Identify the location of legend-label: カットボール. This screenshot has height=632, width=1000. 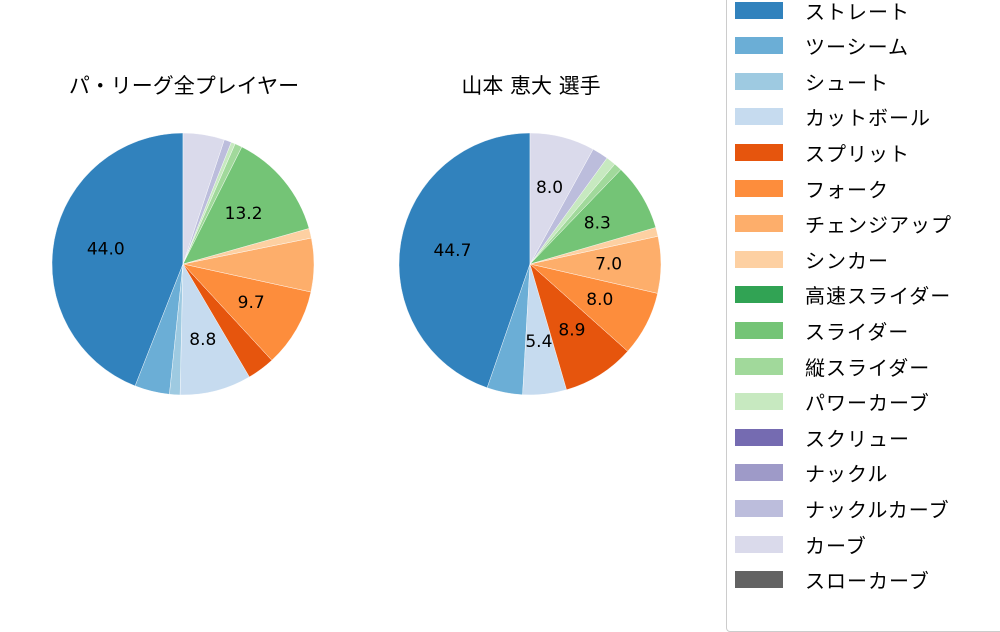
(868, 118).